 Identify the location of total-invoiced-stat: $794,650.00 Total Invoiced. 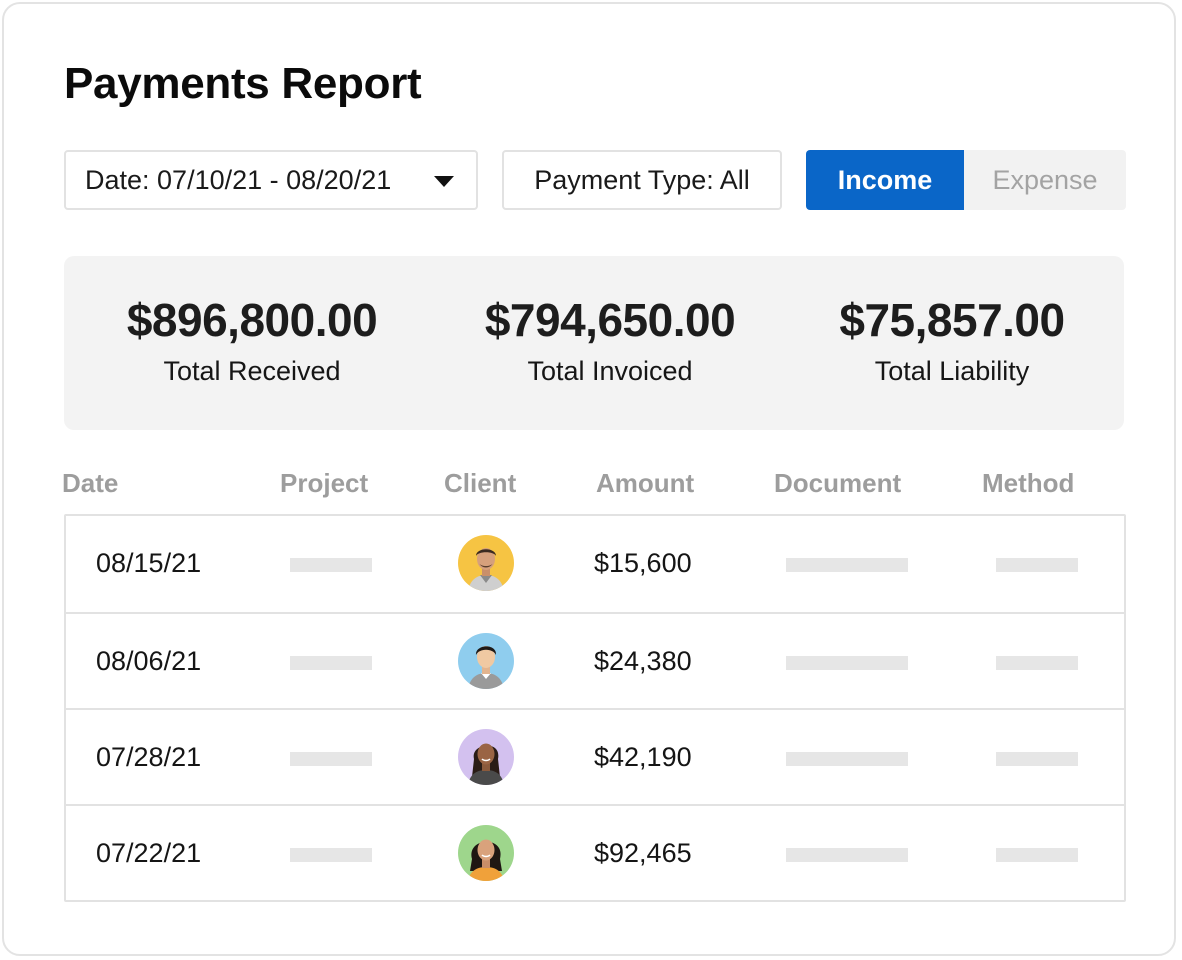
(610, 340).